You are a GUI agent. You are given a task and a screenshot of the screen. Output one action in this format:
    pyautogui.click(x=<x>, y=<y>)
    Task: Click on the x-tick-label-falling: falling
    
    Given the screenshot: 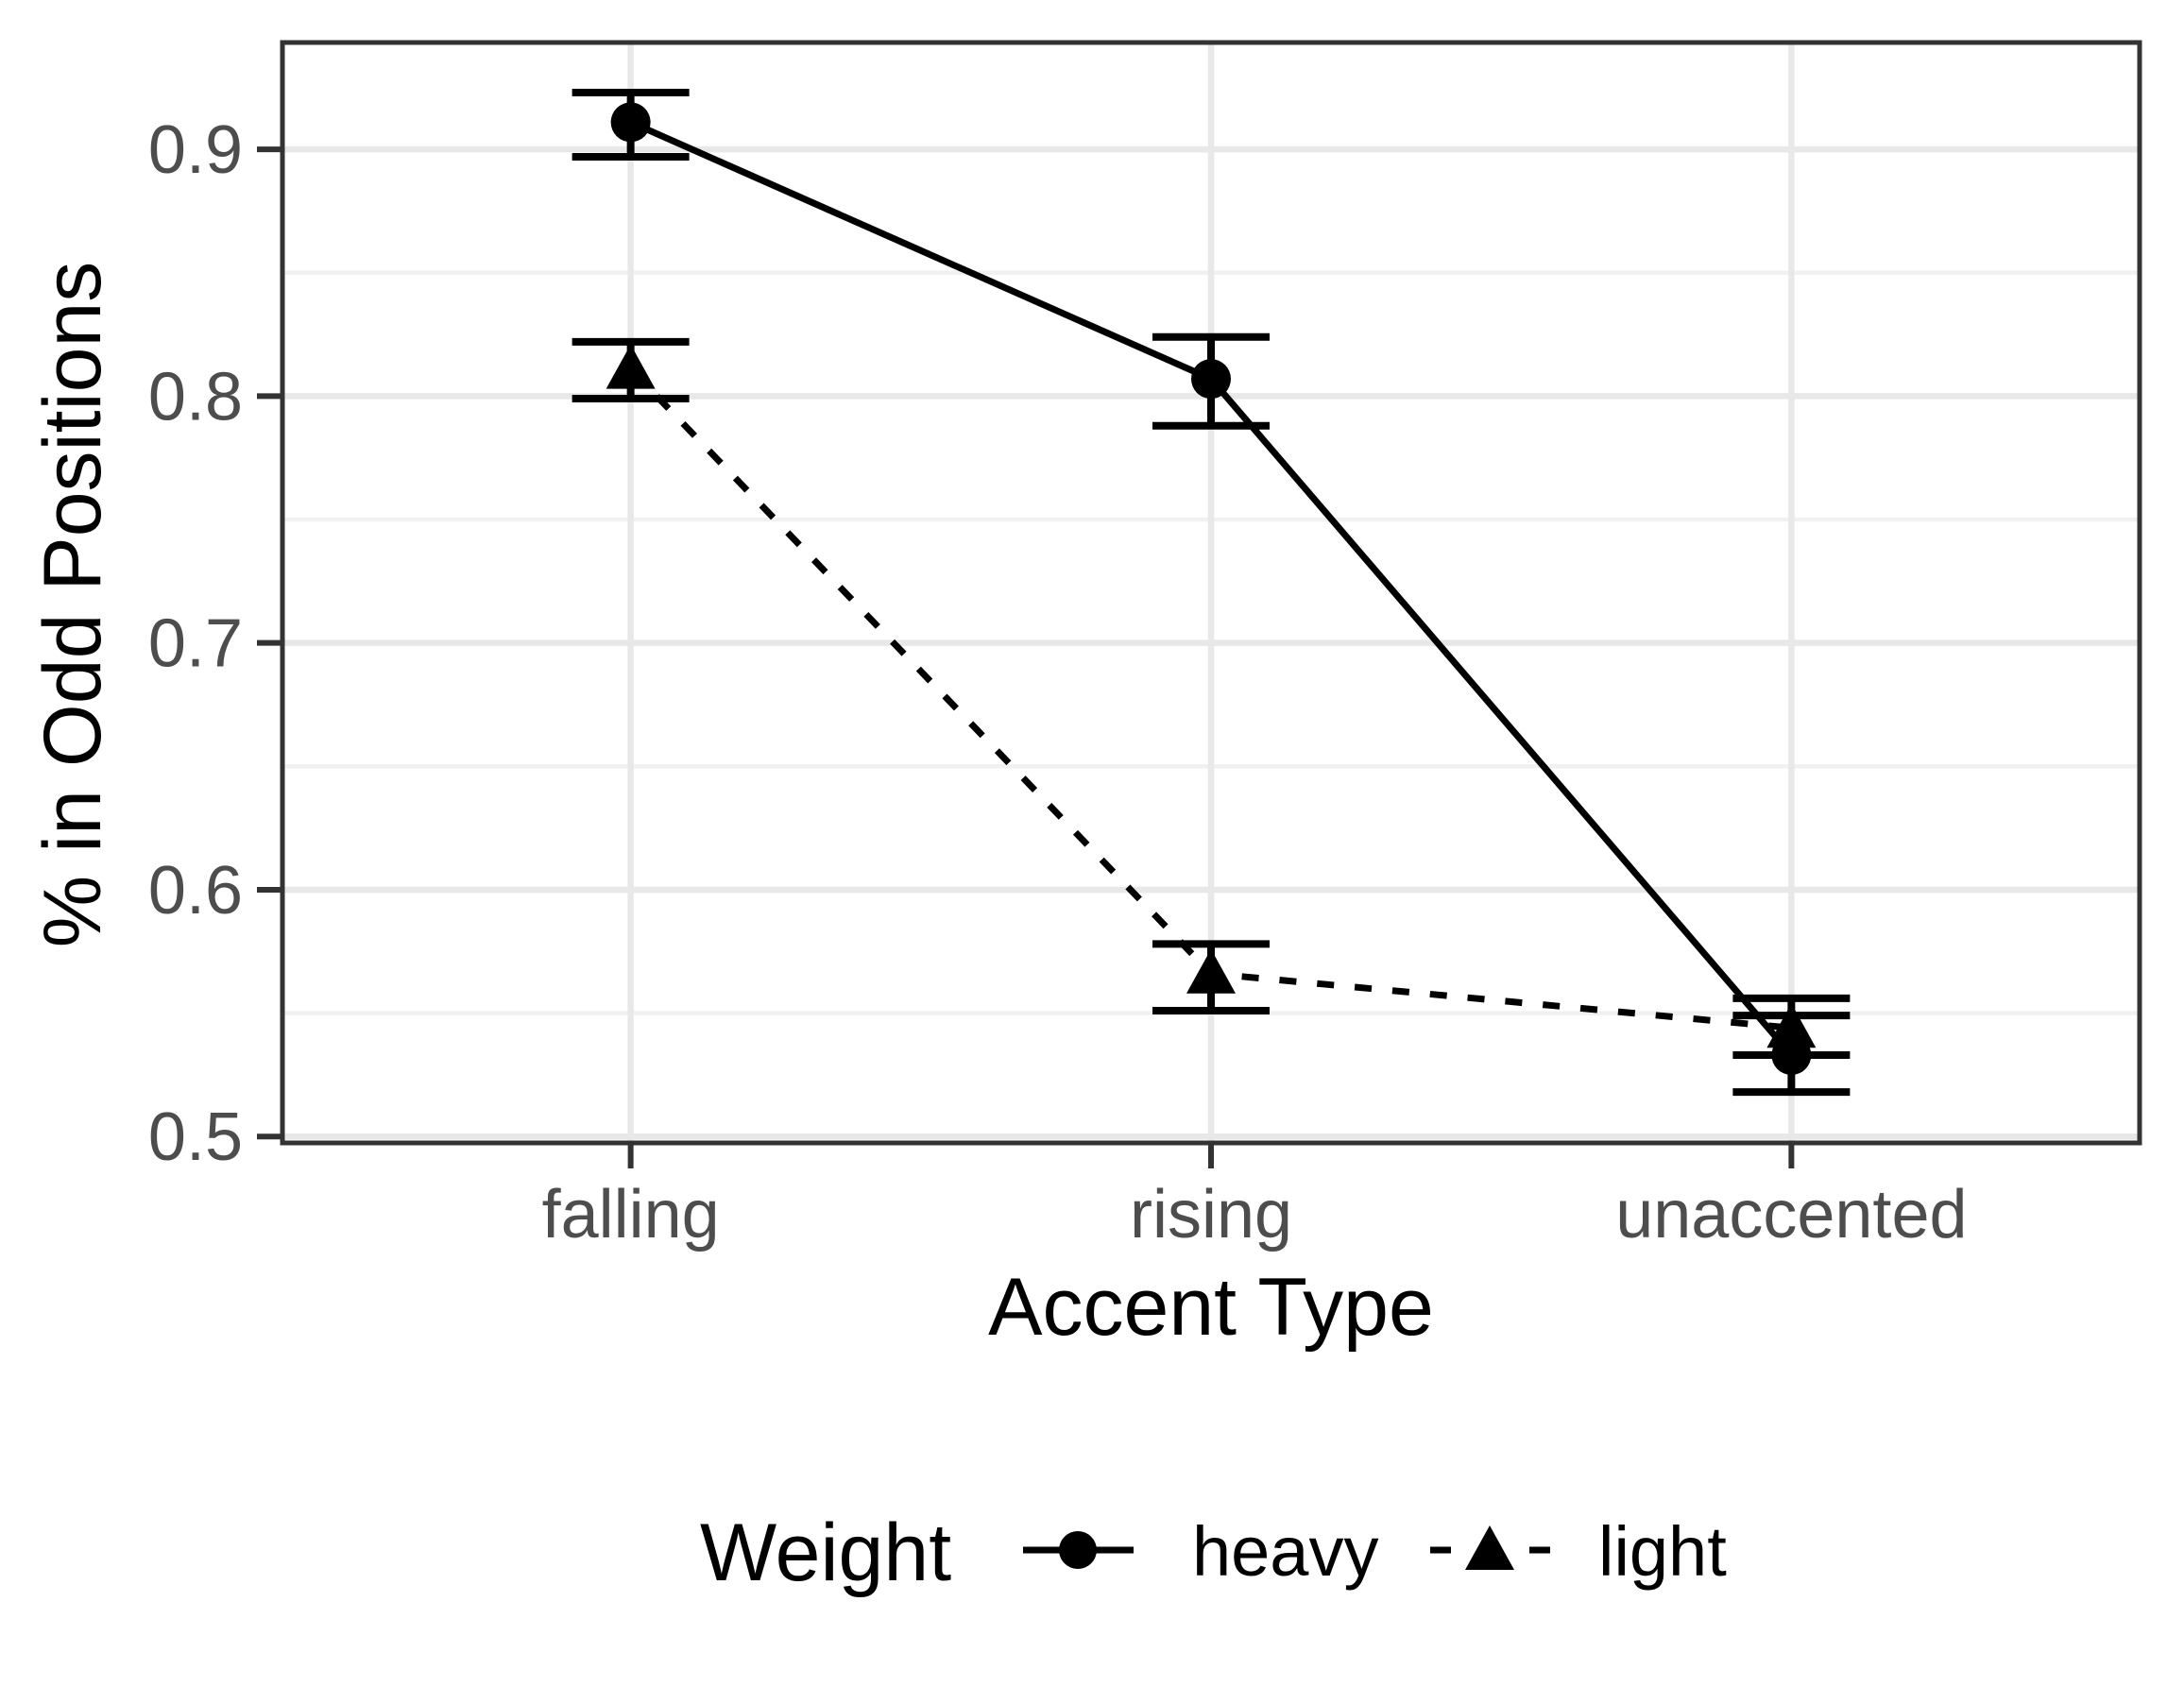 What is the action you would take?
    pyautogui.click(x=631, y=1214)
    